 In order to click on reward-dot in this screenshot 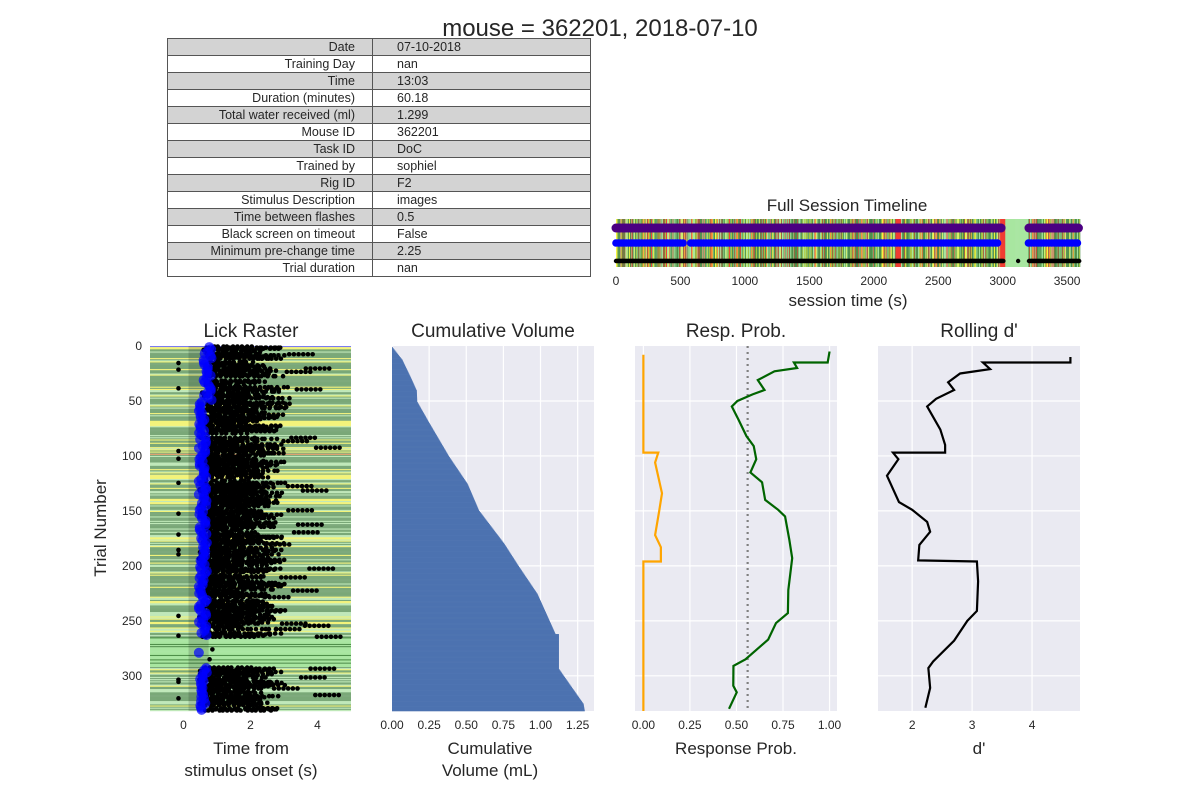, I will do `click(1077, 243)`.